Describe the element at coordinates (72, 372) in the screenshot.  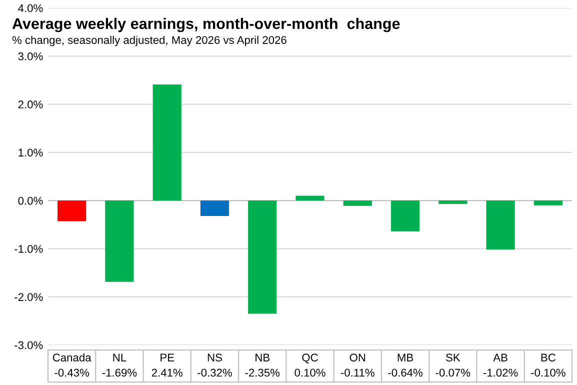
I see `data-label: -0.43%` at that location.